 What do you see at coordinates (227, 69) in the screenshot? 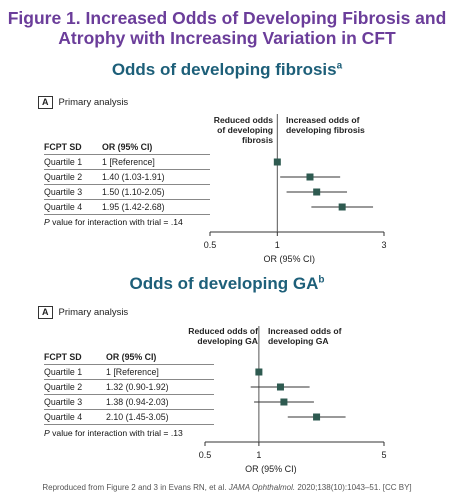
I see `fibrosis-chart-title: Odds of developing fibrosisa` at bounding box center [227, 69].